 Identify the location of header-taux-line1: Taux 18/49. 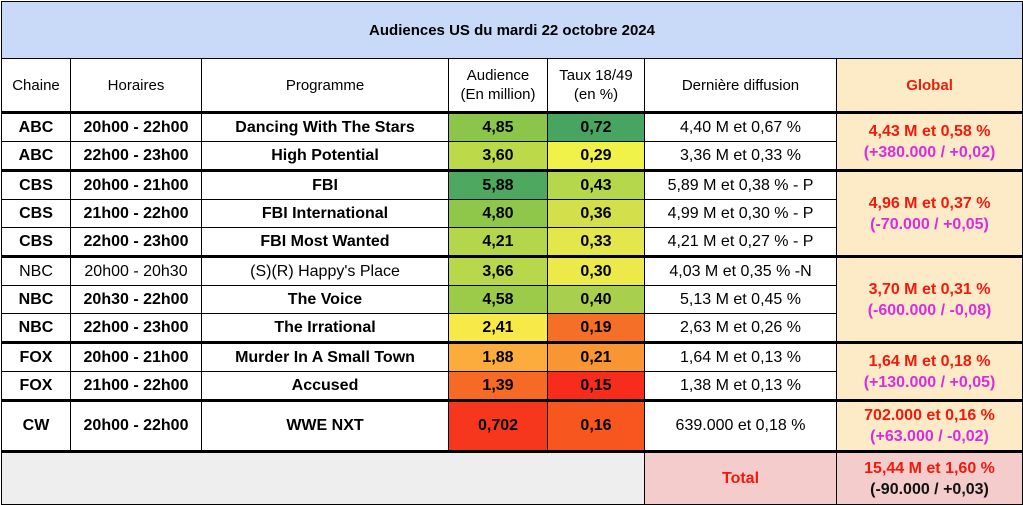
(596, 75).